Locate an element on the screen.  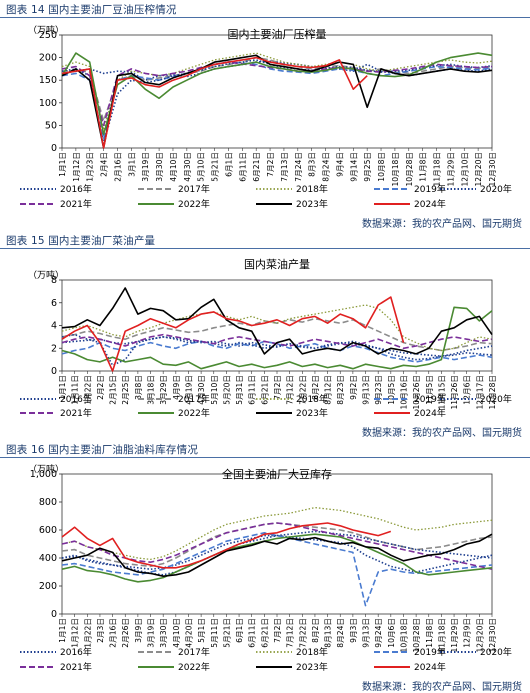
x-tick-label: 11月15日 is located at coordinates (441, 392).